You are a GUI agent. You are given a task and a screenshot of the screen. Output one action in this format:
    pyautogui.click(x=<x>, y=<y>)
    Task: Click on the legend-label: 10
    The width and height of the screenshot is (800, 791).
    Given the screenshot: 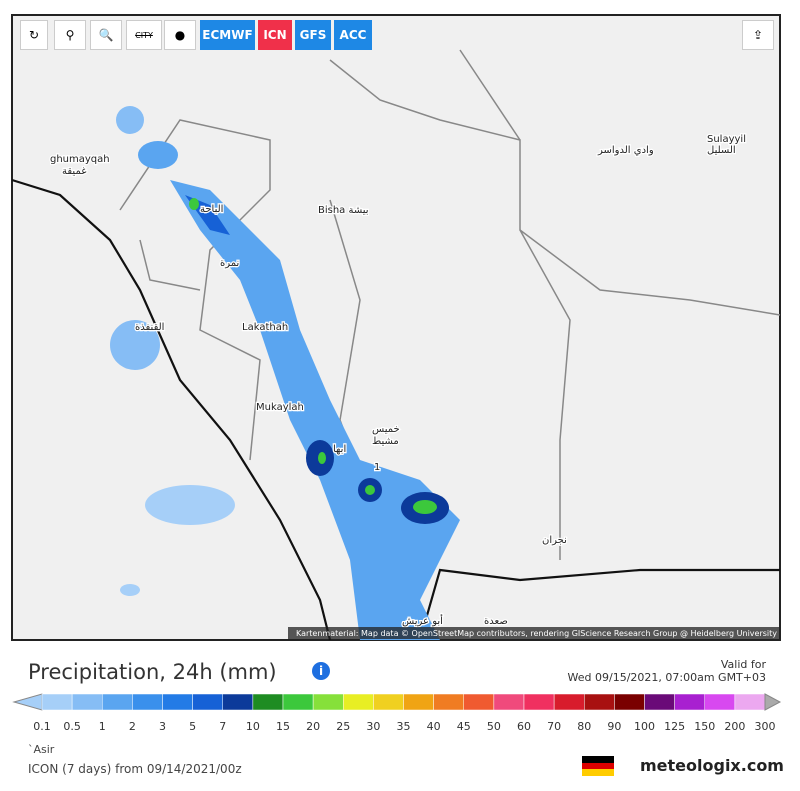 What is the action you would take?
    pyautogui.click(x=253, y=726)
    